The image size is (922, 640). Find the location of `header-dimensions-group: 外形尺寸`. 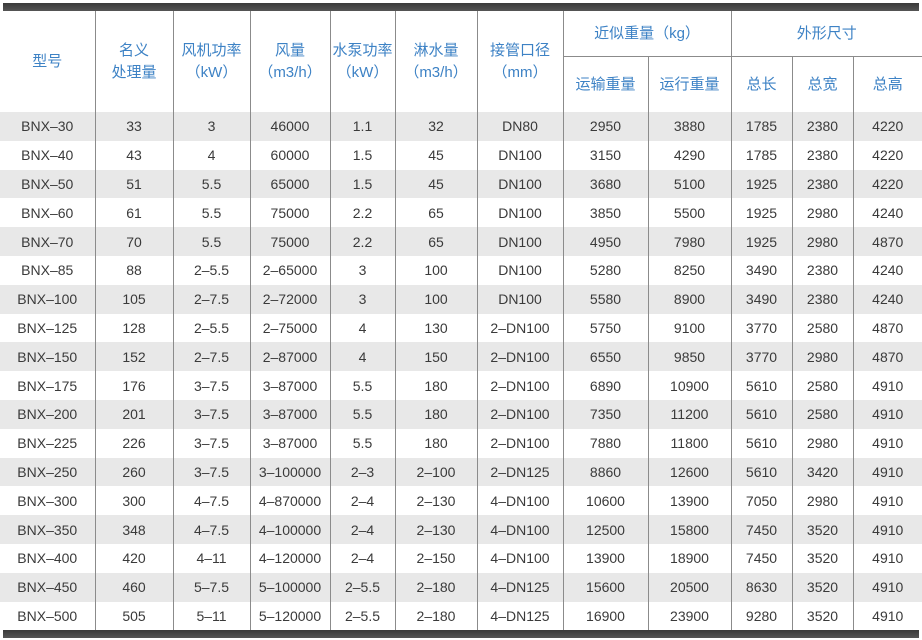

header-dimensions-group: 外形尺寸 is located at coordinates (826, 34).